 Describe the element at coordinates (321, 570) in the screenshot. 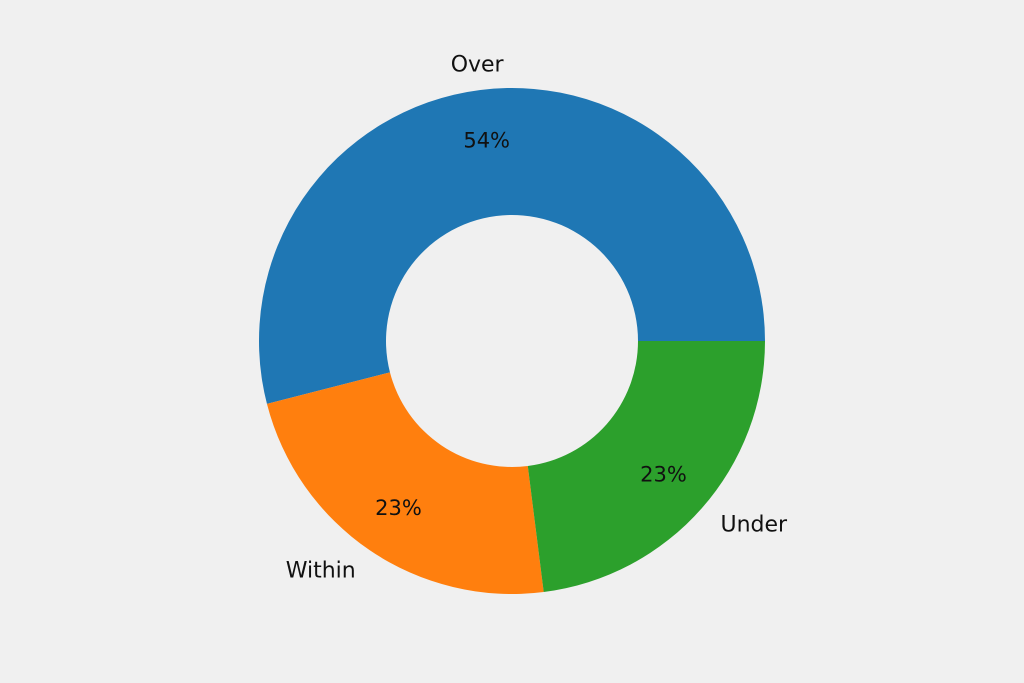

I see `slice-label-within: Within` at that location.